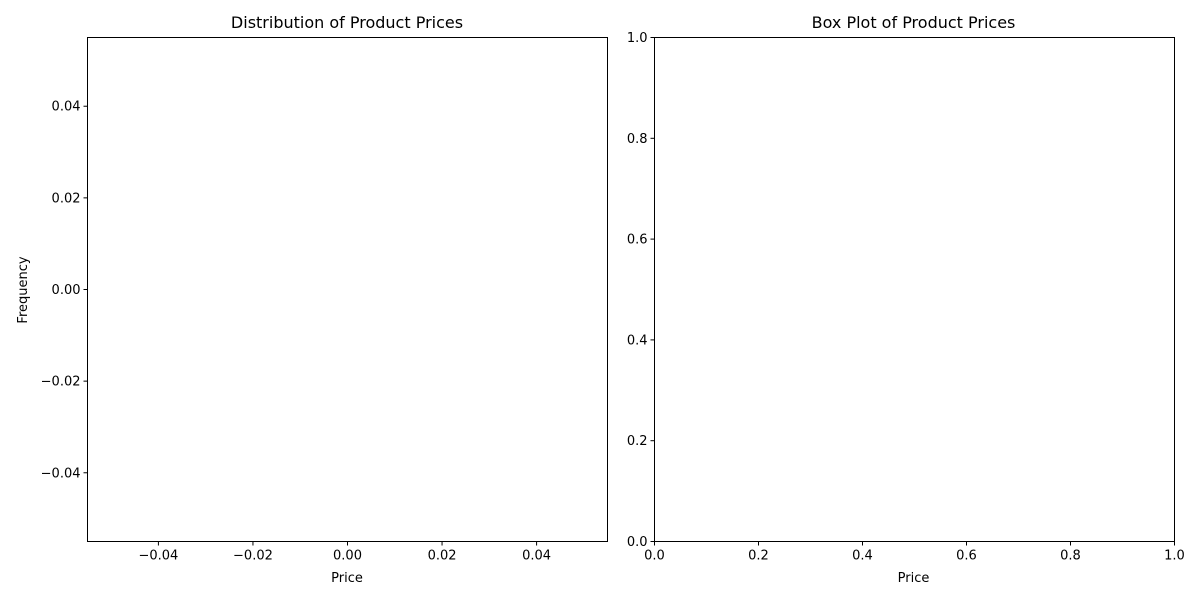 Image resolution: width=1200 pixels, height=600 pixels. I want to click on chart-title: Box Plot of Product Prices, so click(914, 22).